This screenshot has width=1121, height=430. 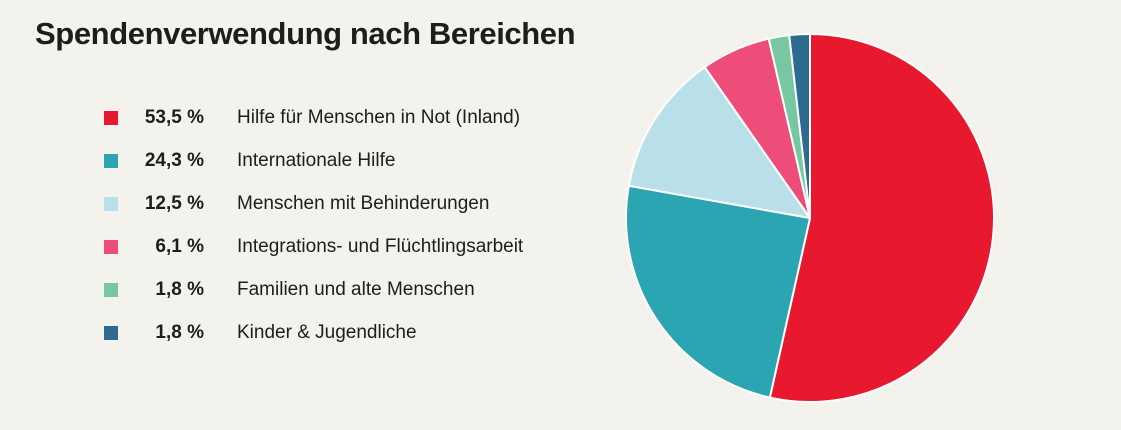 What do you see at coordinates (174, 117) in the screenshot?
I see `legend-value: 53,5 %` at bounding box center [174, 117].